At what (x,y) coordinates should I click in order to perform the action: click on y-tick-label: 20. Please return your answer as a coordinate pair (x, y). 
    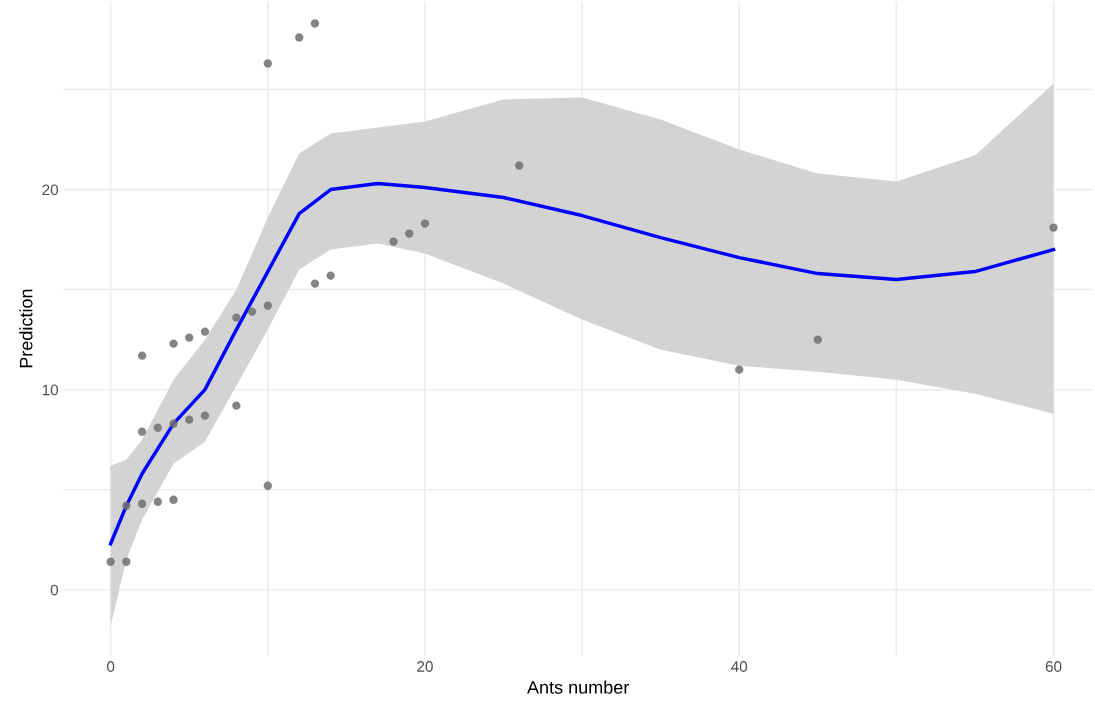
    Looking at the image, I should click on (50, 190).